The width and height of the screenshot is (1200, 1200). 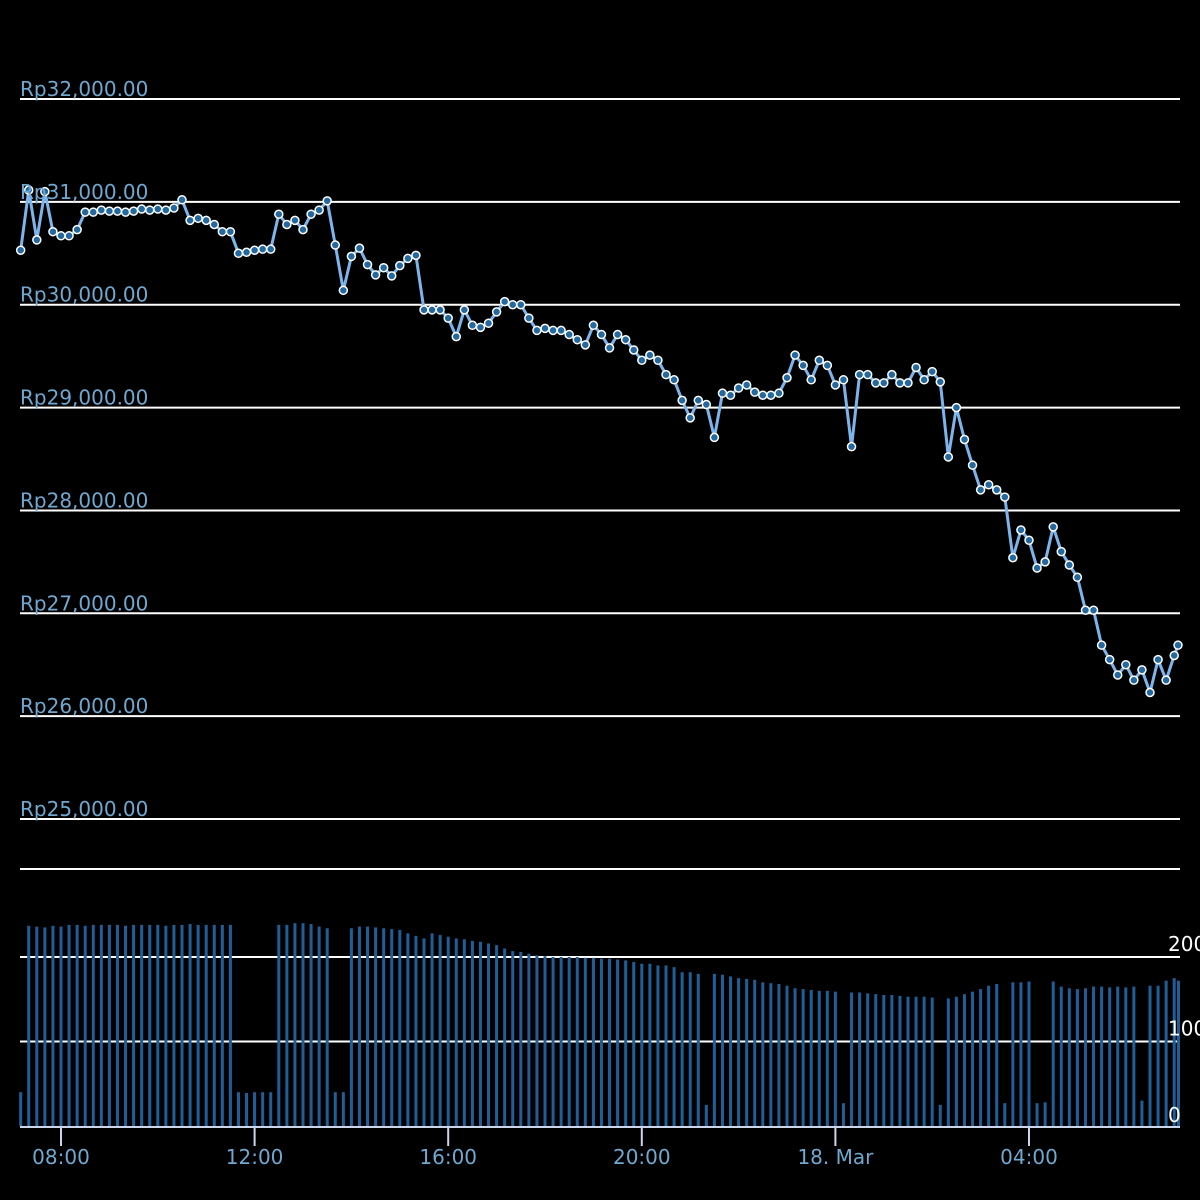 I want to click on x-tick-label: 18. Mar, so click(x=835, y=1157).